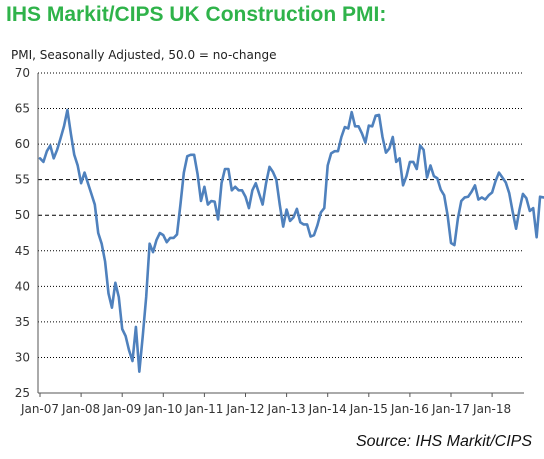  Describe the element at coordinates (22, 73) in the screenshot. I see `y-tick-label: 70` at that location.